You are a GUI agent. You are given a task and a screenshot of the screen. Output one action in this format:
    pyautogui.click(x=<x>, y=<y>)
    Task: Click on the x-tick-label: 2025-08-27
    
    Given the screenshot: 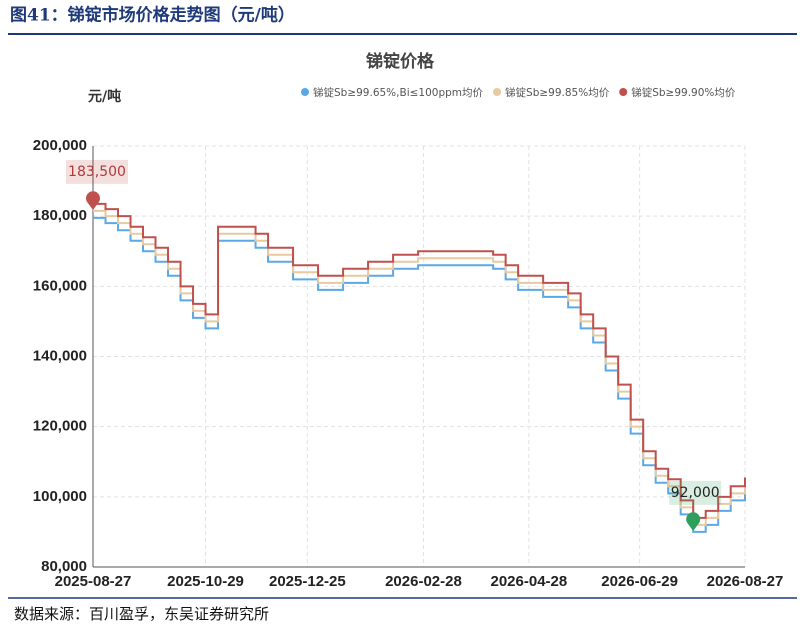 What is the action you would take?
    pyautogui.click(x=93, y=581)
    